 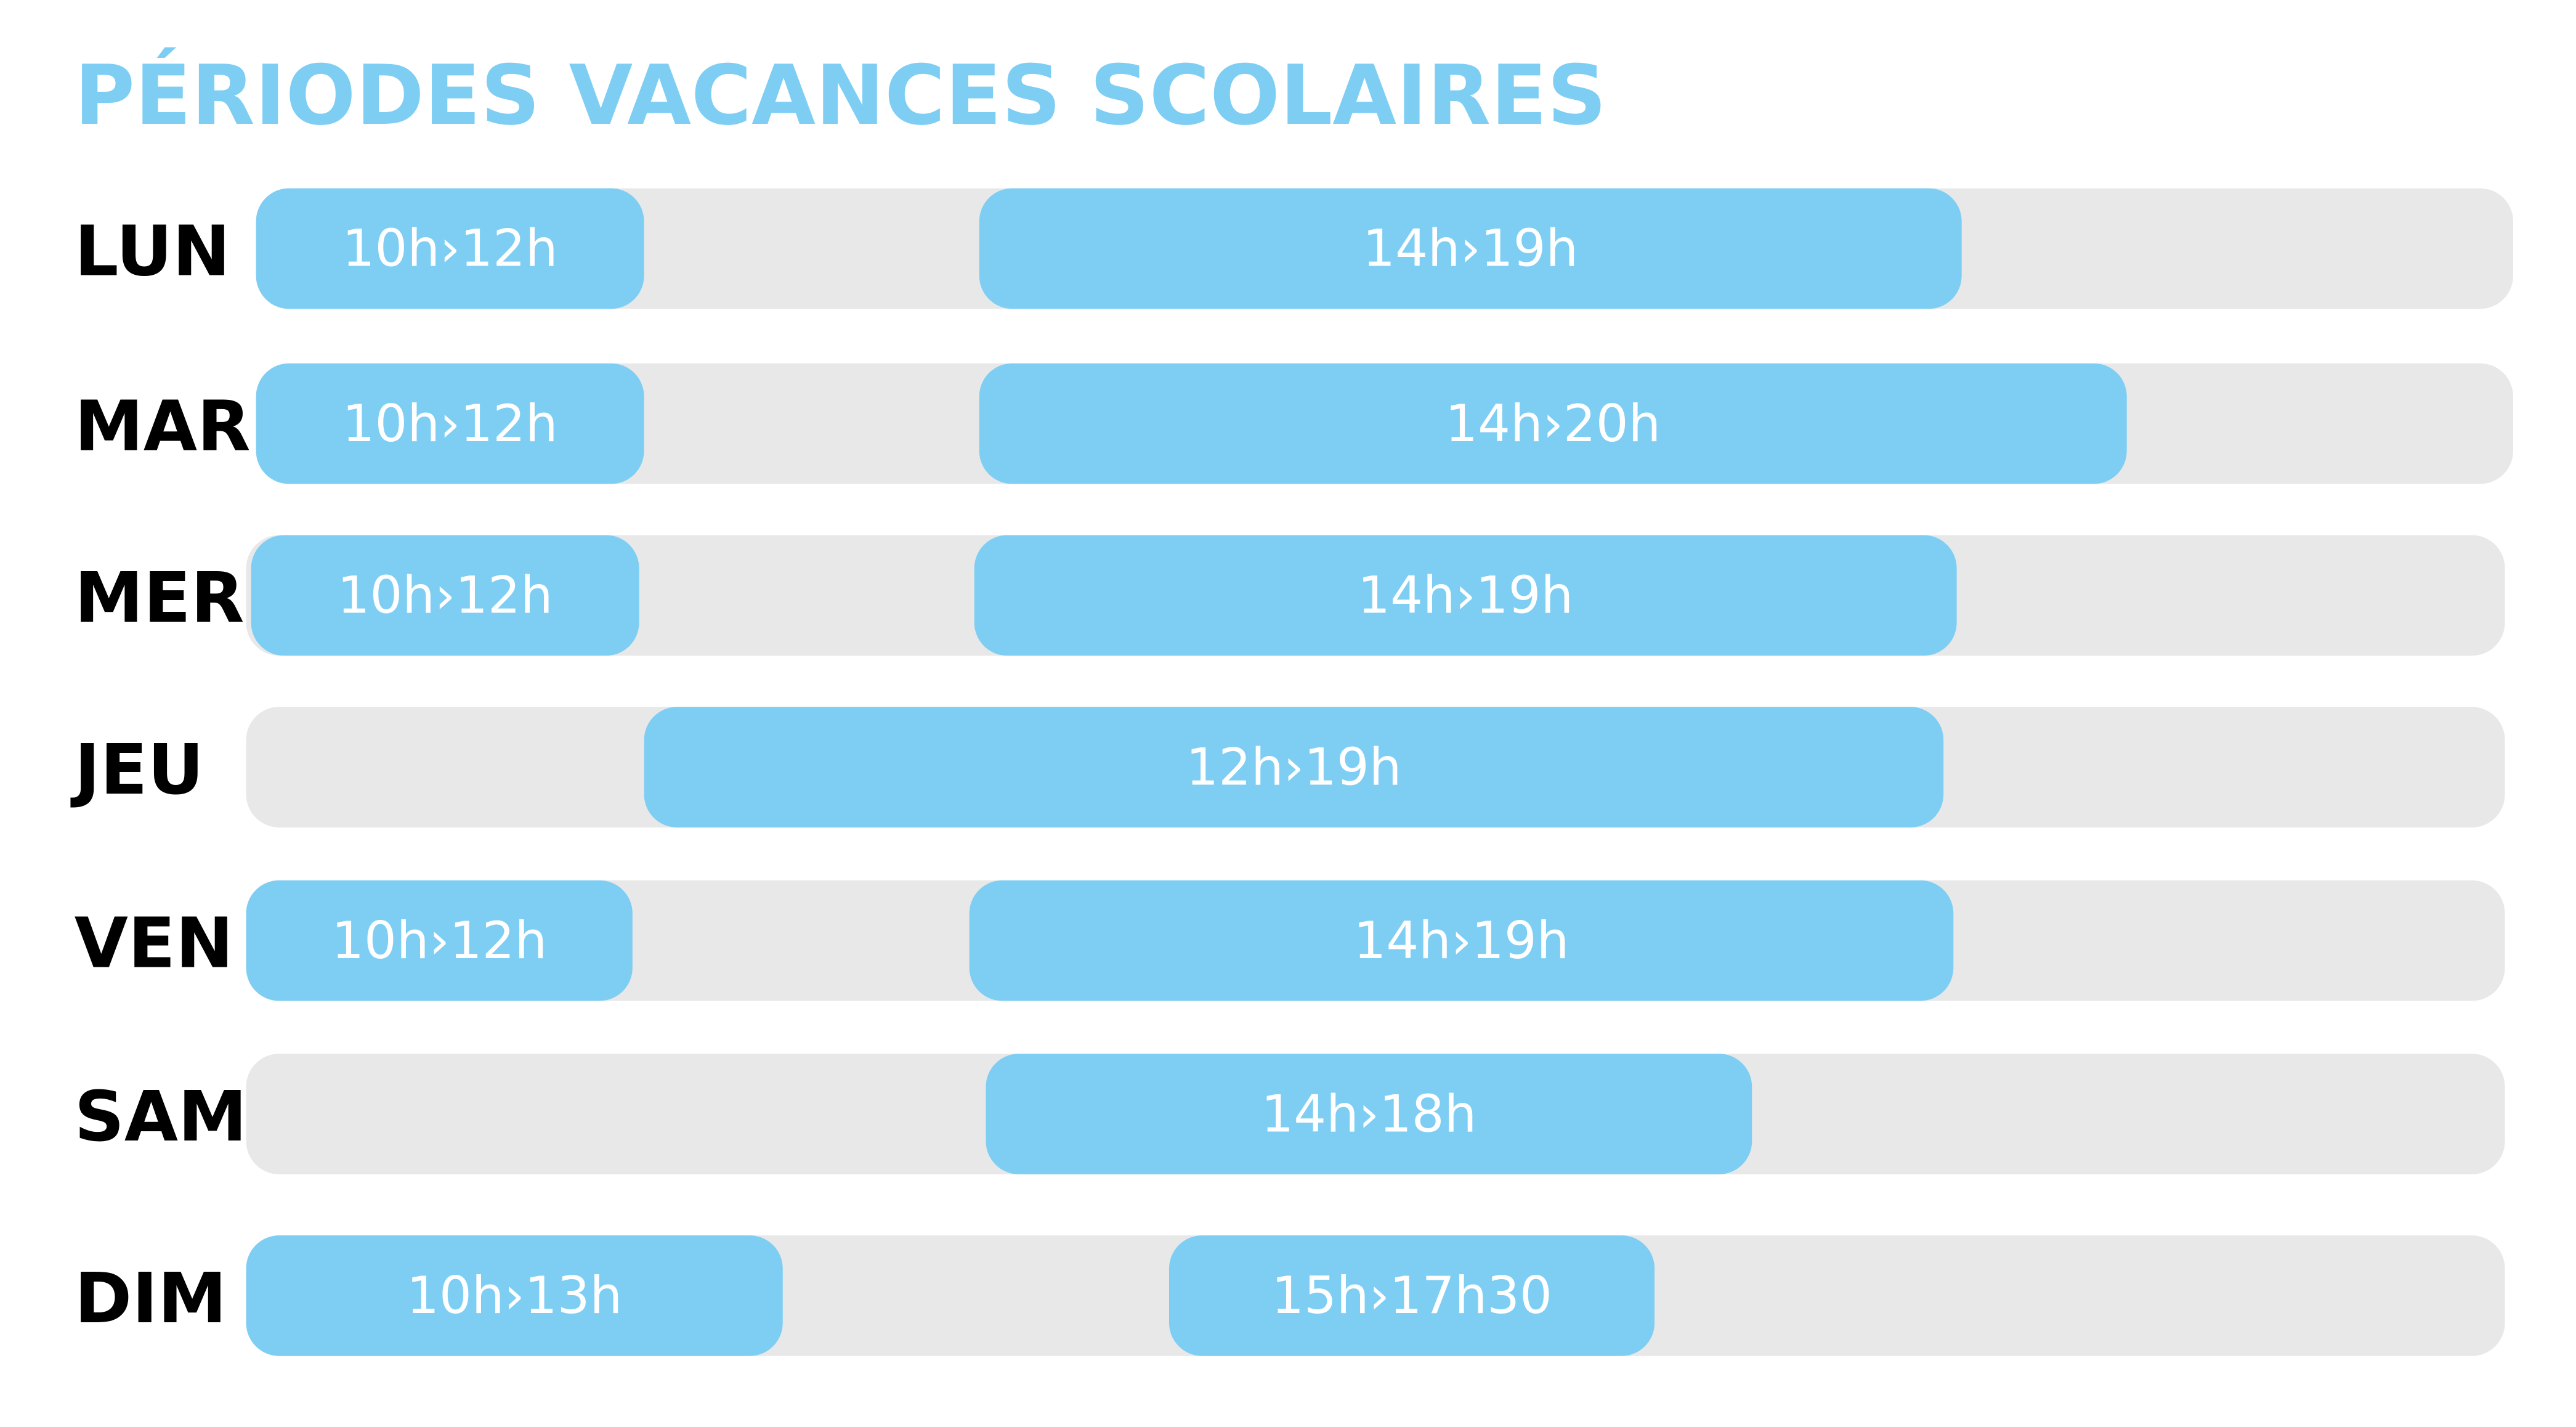 I want to click on slot-label: 12h›19h, so click(x=1293, y=767).